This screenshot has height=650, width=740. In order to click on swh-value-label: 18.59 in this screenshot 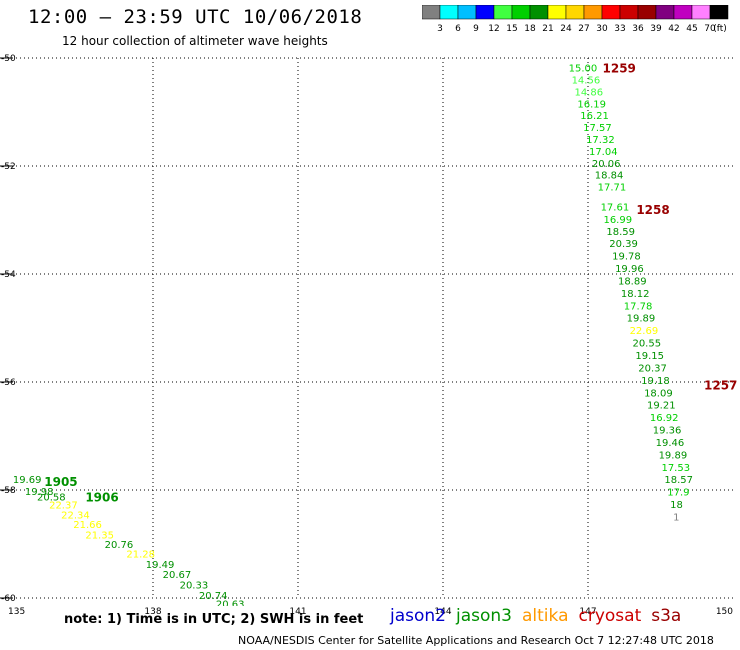, I will do `click(620, 232)`.